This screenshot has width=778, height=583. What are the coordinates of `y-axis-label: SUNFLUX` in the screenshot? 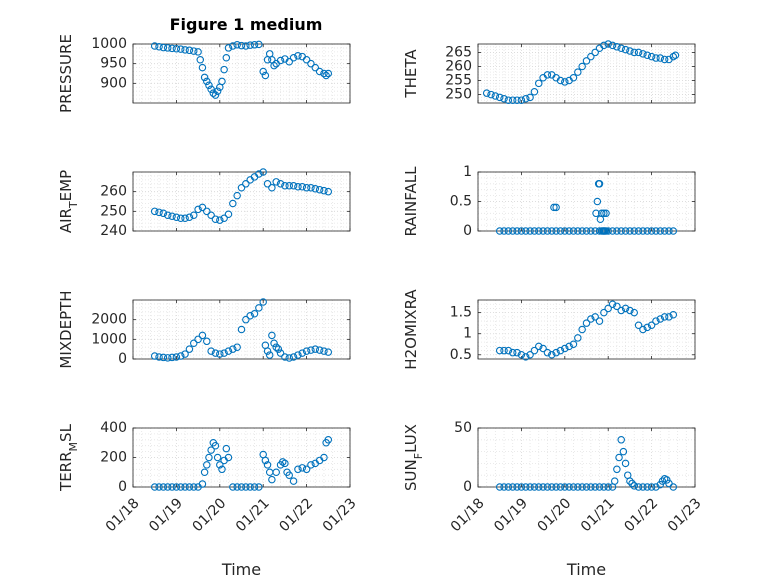 It's located at (413, 457).